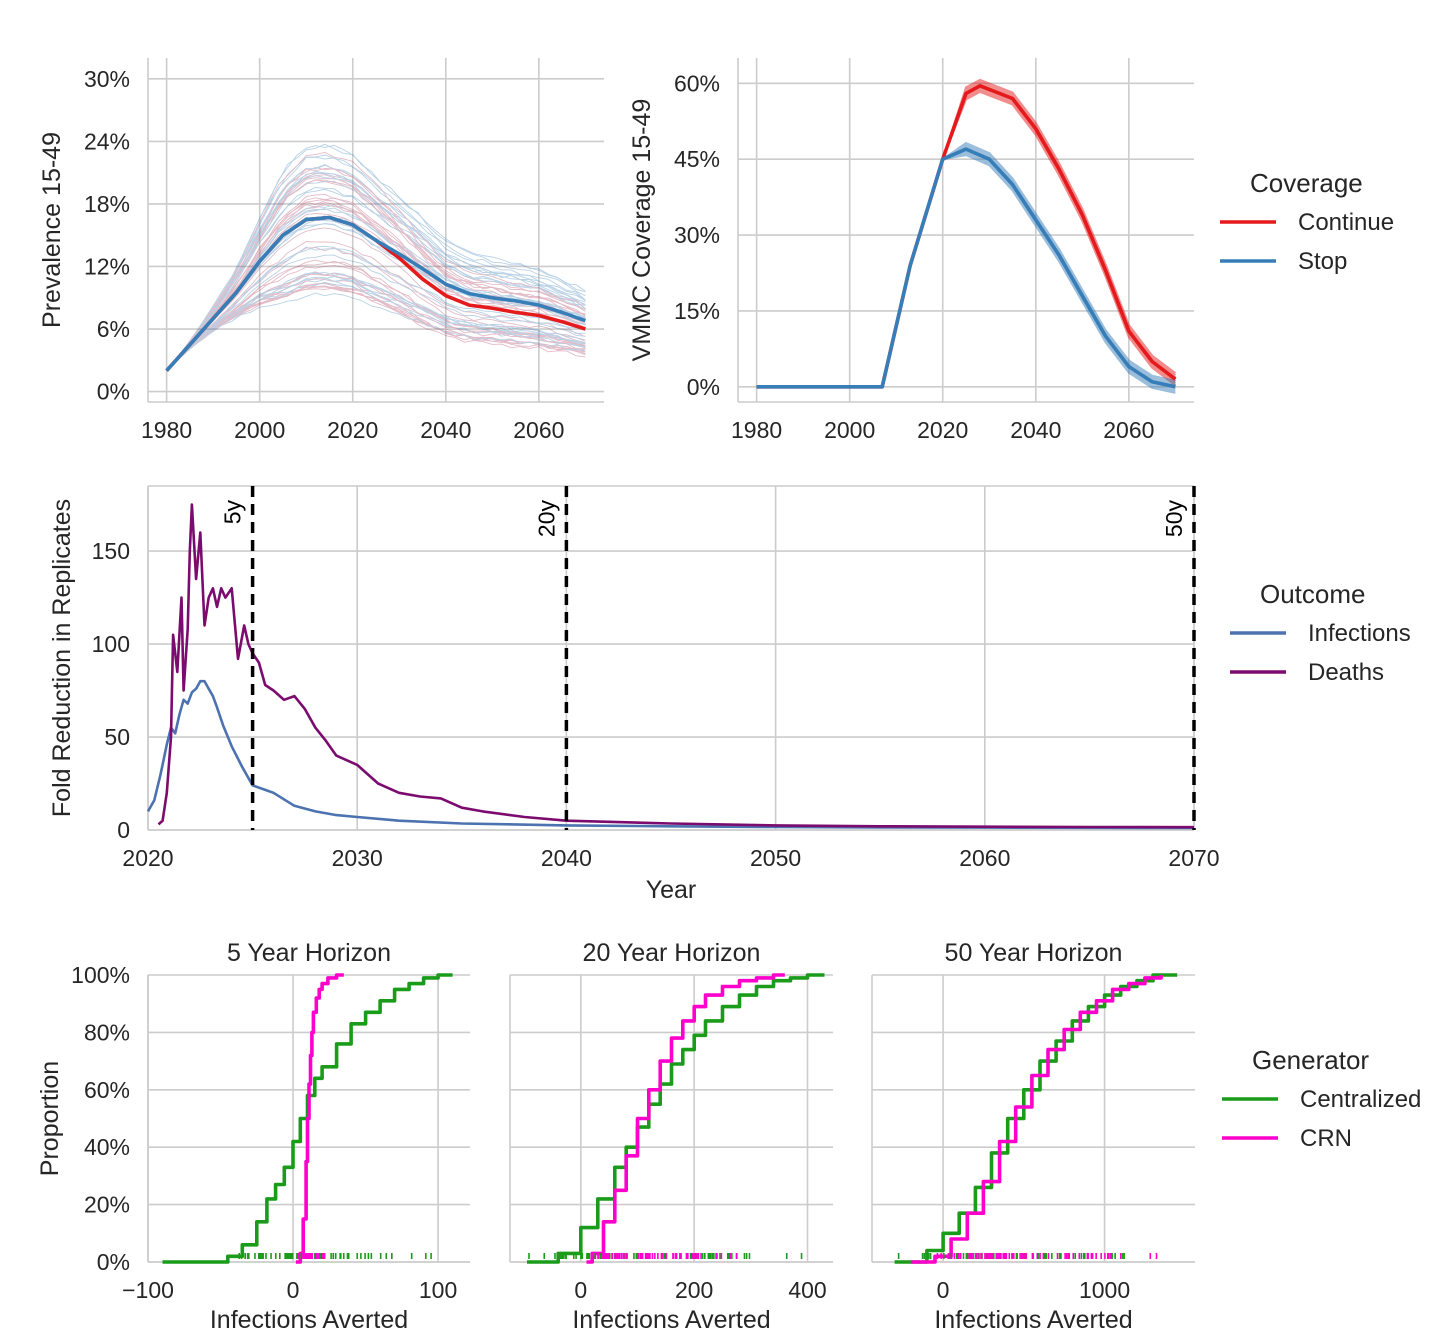 This screenshot has height=1340, width=1454. Describe the element at coordinates (123, 830) in the screenshot. I see `y-tick-label: 0` at that location.